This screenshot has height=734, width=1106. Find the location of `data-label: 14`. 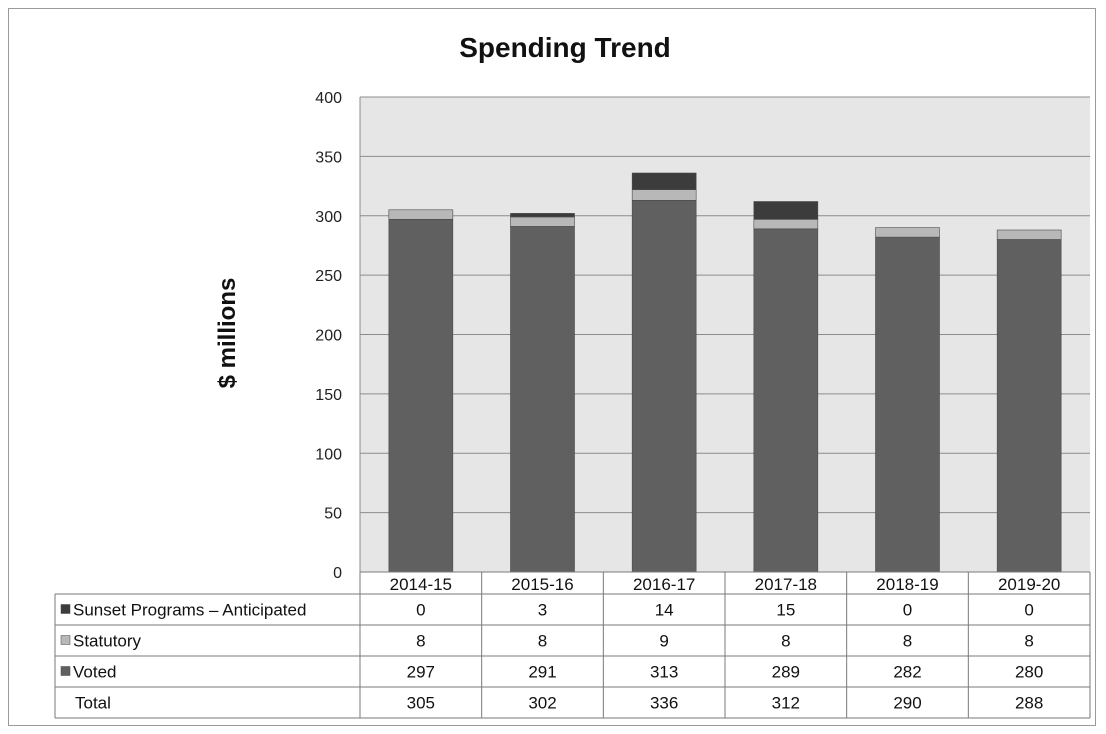

data-label: 14 is located at coordinates (664, 610).